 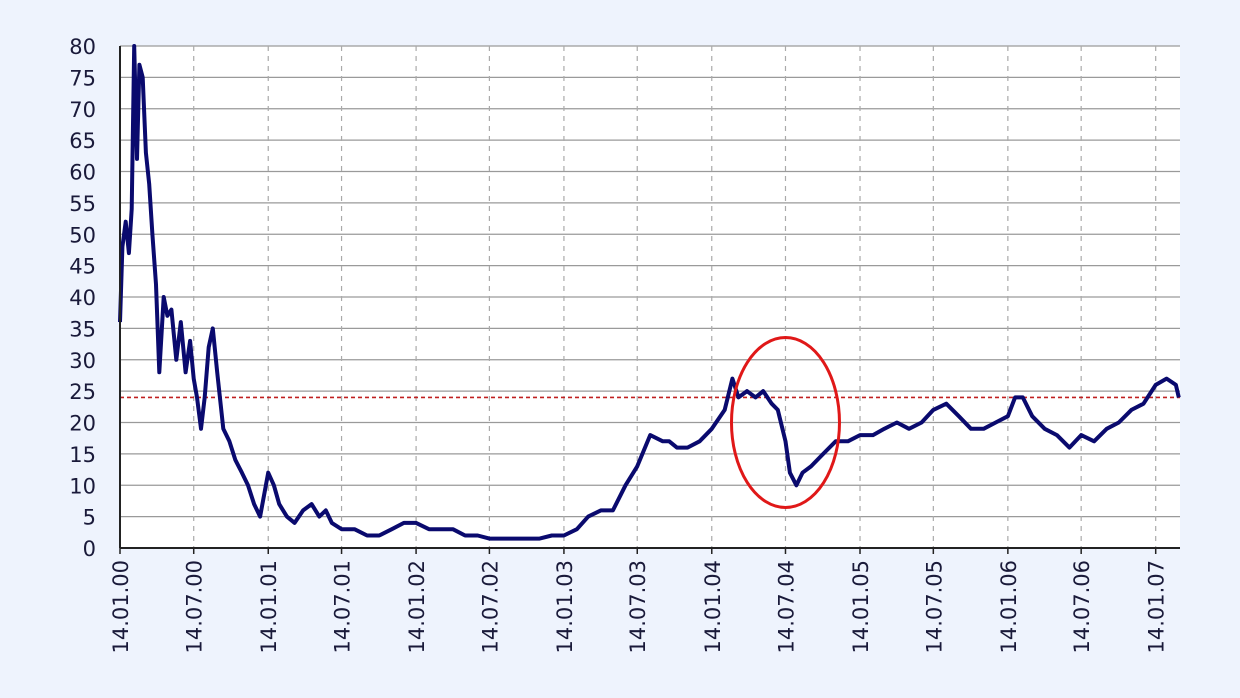 I want to click on y-tick-label: 65, so click(x=82, y=141).